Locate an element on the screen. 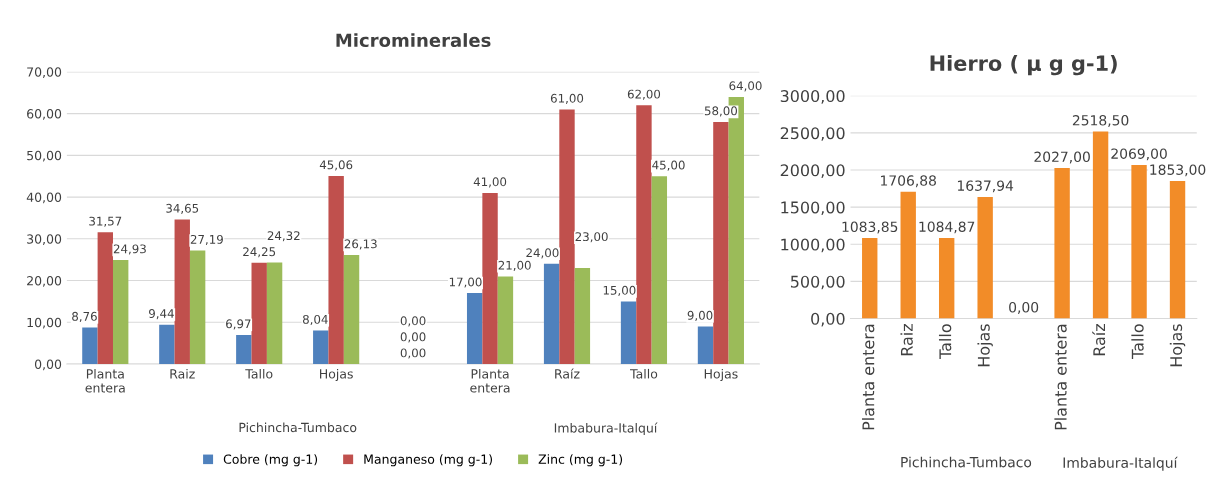 Image resolution: width=1215 pixels, height=479 pixels. chart-title: Microminerales is located at coordinates (413, 40).